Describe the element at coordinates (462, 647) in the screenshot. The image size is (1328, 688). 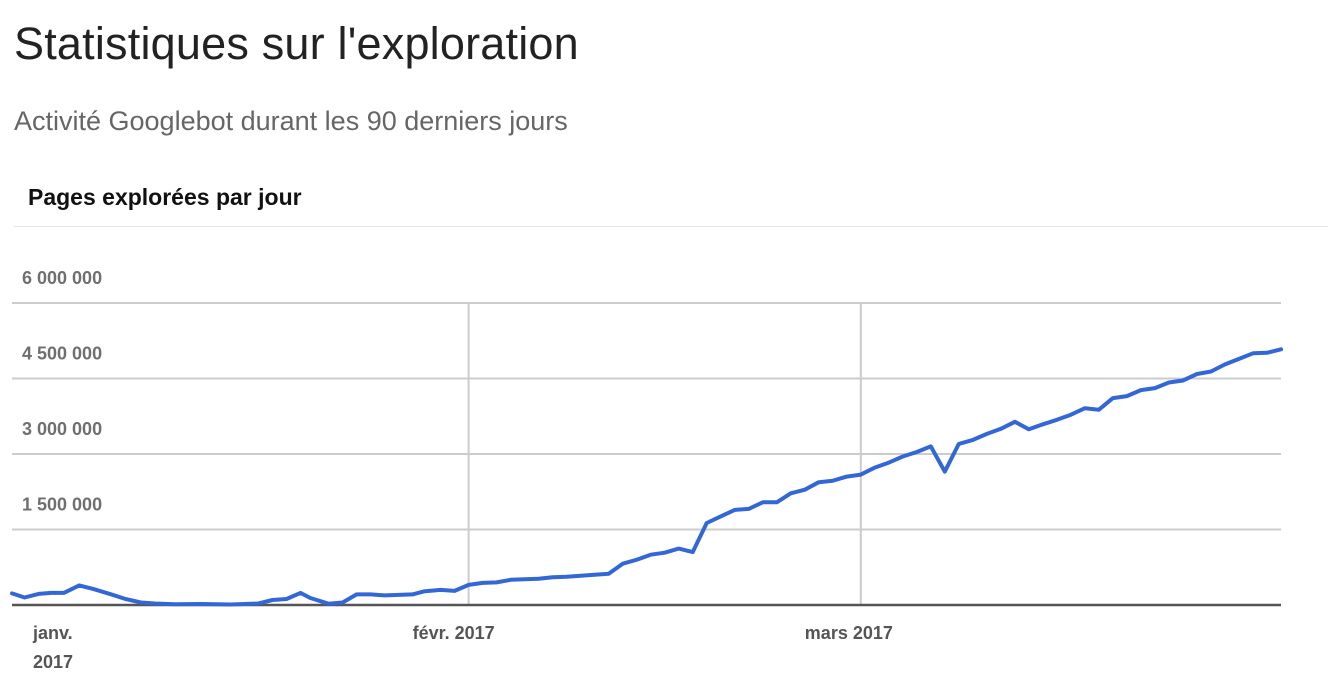
I see `x-tick-labels: janv. 2017 févr. 2017 mars 2017` at that location.